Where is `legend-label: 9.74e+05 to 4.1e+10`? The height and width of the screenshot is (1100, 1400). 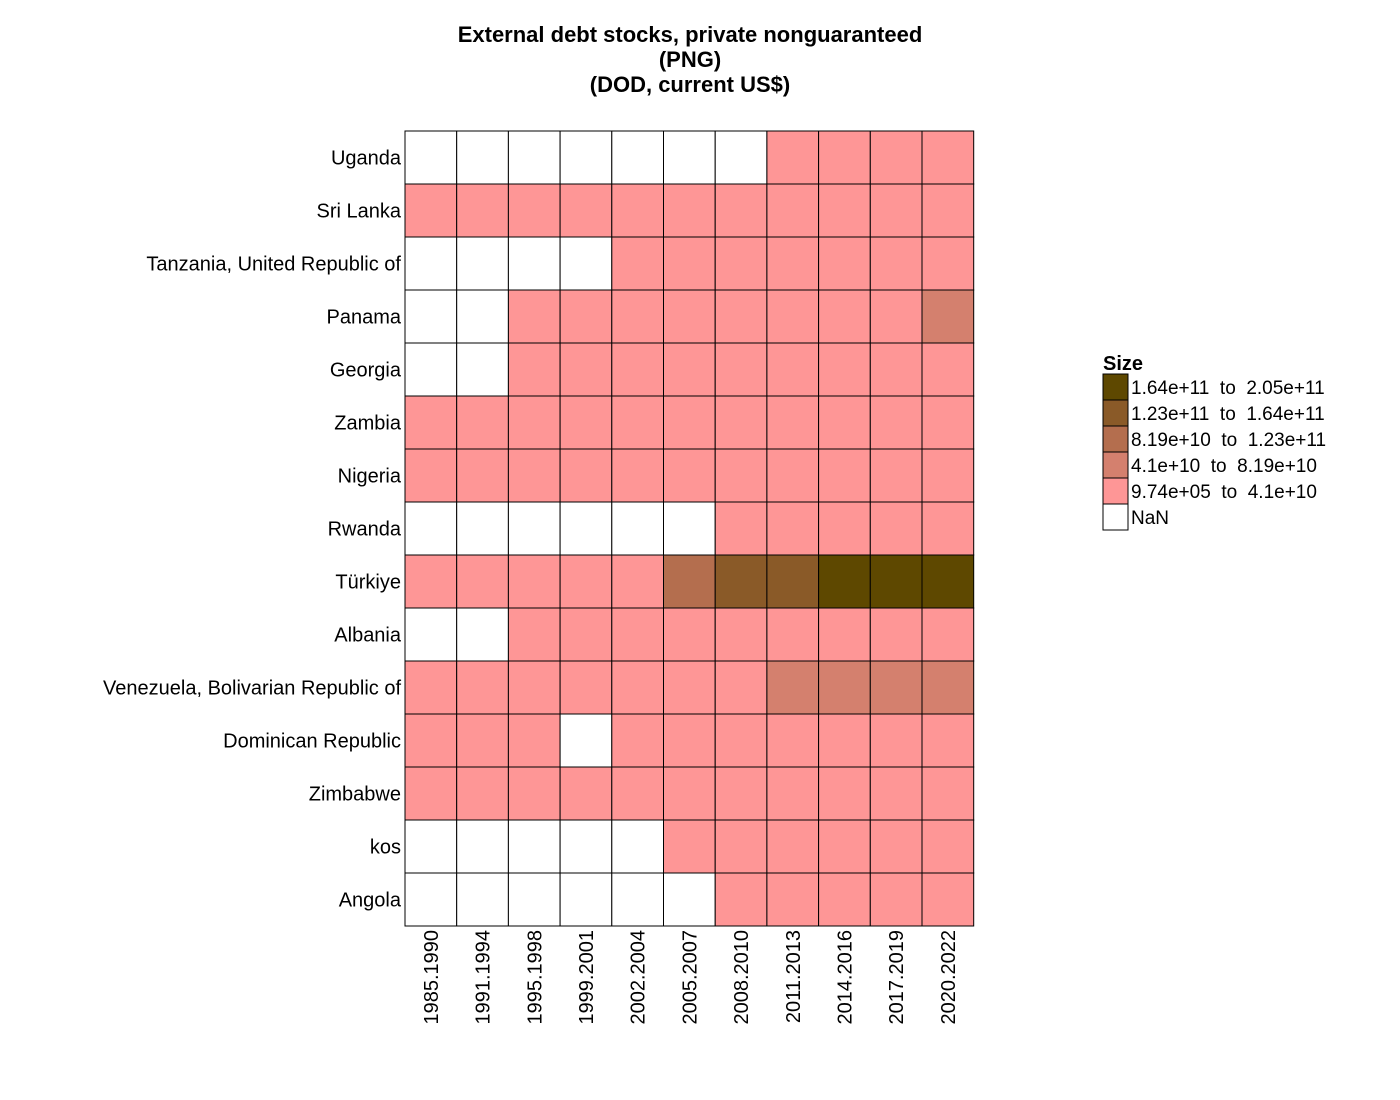
legend-label: 9.74e+05 to 4.1e+10 is located at coordinates (1224, 492).